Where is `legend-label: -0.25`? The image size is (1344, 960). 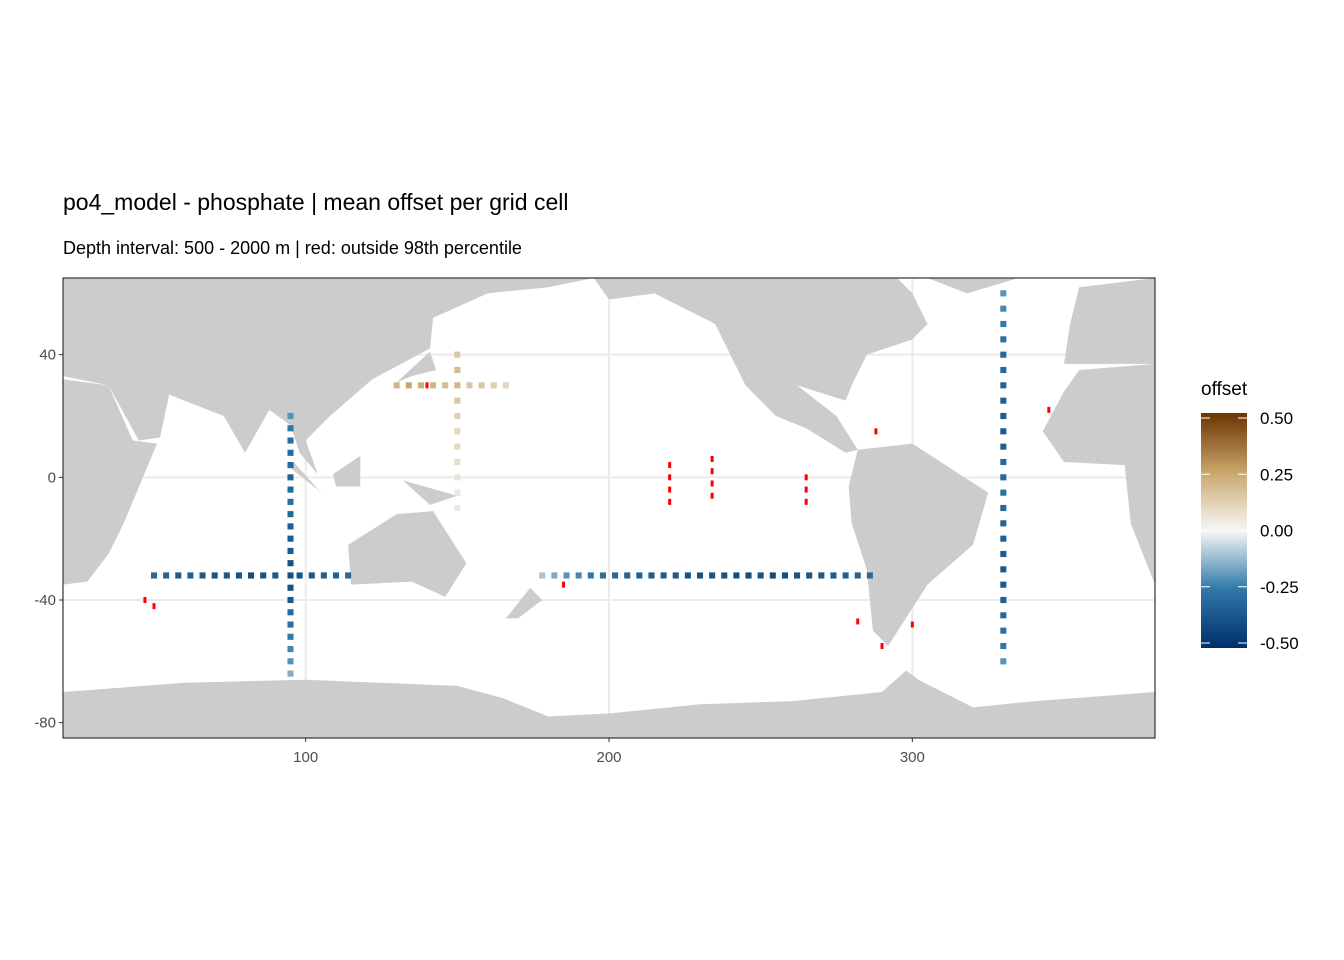
legend-label: -0.25 is located at coordinates (1279, 587).